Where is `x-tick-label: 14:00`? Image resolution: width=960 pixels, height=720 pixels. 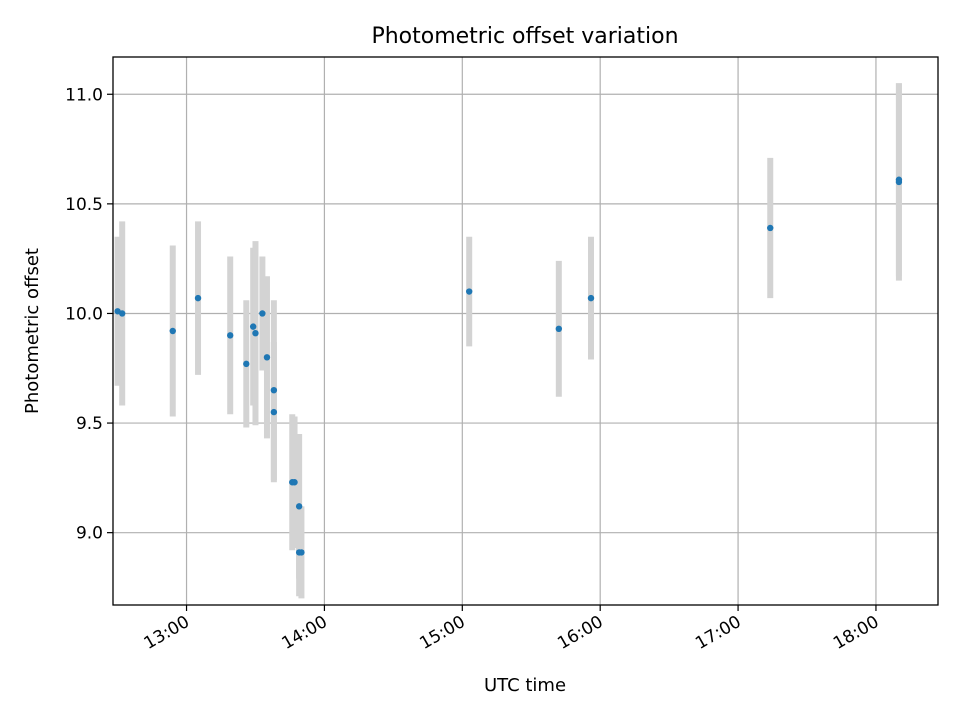
x-tick-label: 14:00 is located at coordinates (304, 633).